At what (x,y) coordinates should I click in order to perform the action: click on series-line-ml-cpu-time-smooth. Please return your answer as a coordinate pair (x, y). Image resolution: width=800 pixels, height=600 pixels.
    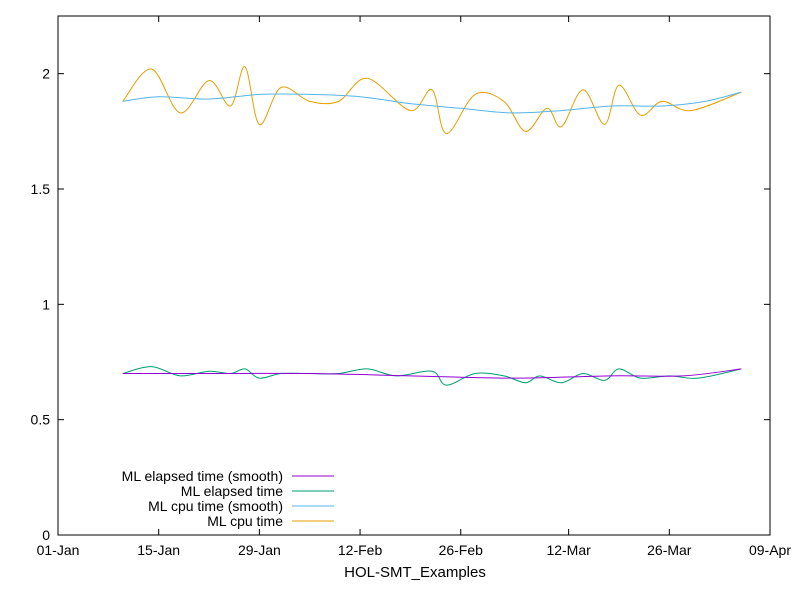
    Looking at the image, I should click on (432, 102).